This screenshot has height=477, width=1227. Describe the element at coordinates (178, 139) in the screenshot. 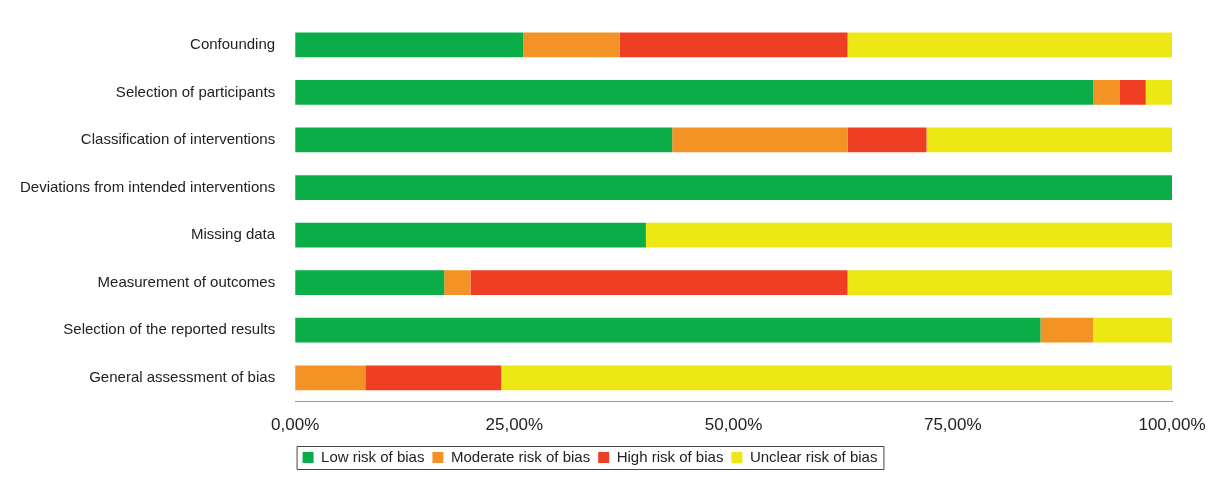

I see `y-tick-label: Classification of interventions` at that location.